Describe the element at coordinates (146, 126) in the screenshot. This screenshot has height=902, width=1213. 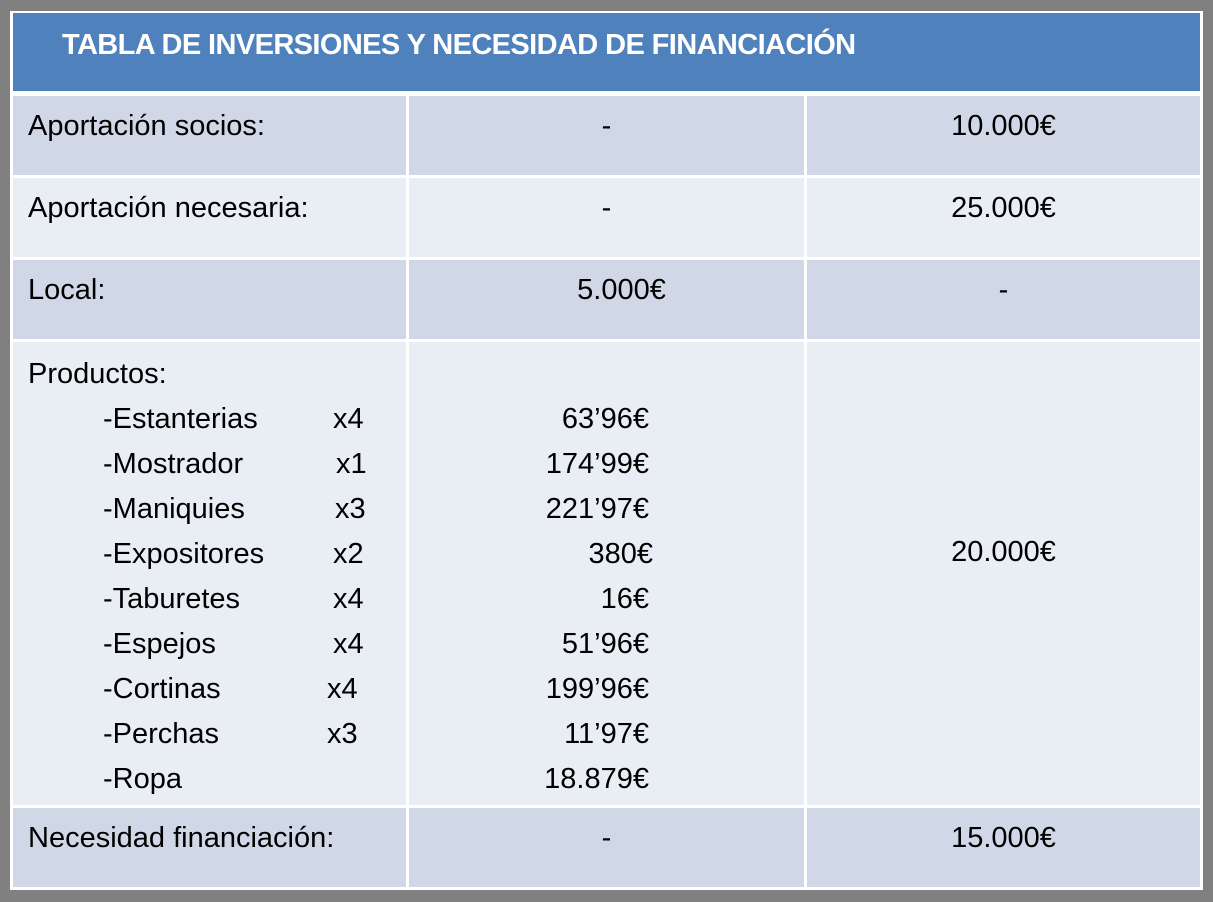
I see `row-label: Aportación socios:` at that location.